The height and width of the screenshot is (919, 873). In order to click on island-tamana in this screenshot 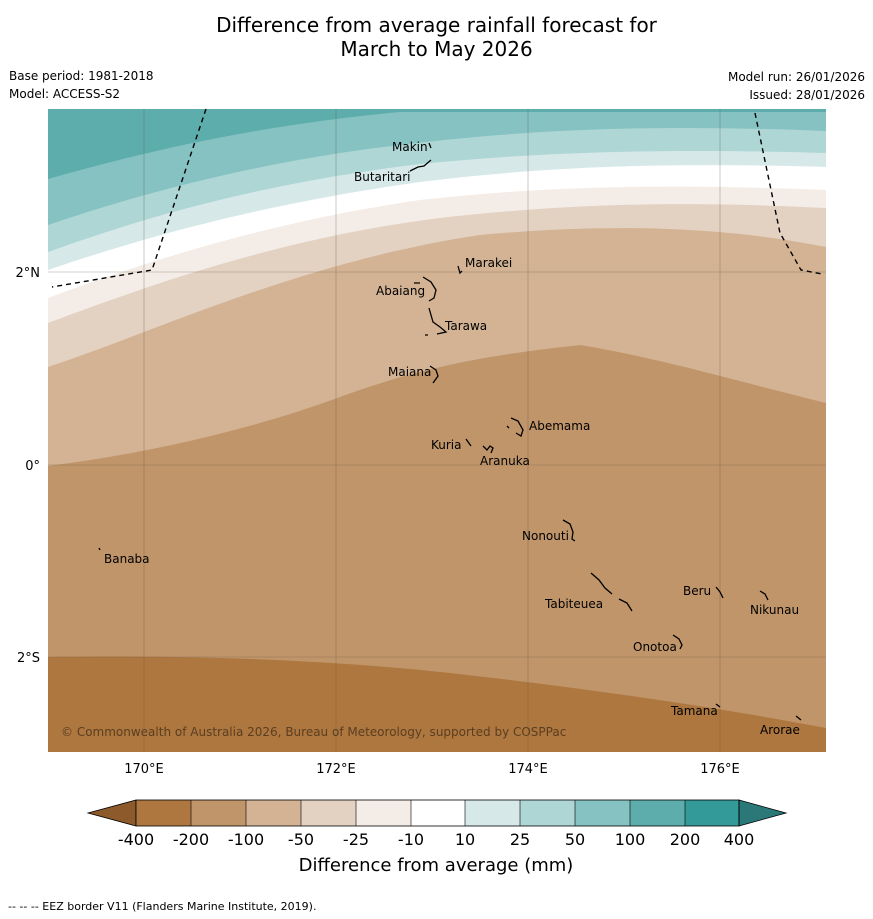, I will do `click(718, 705)`.